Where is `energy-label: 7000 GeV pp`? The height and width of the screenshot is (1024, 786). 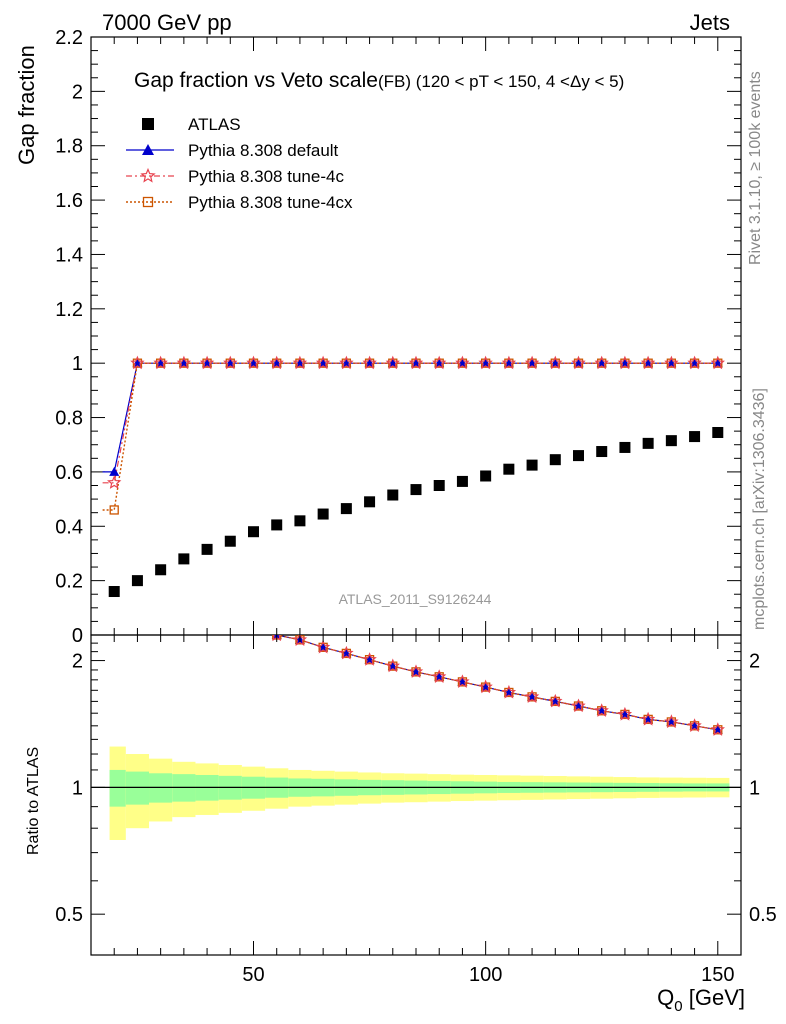
energy-label: 7000 GeV pp is located at coordinates (167, 22).